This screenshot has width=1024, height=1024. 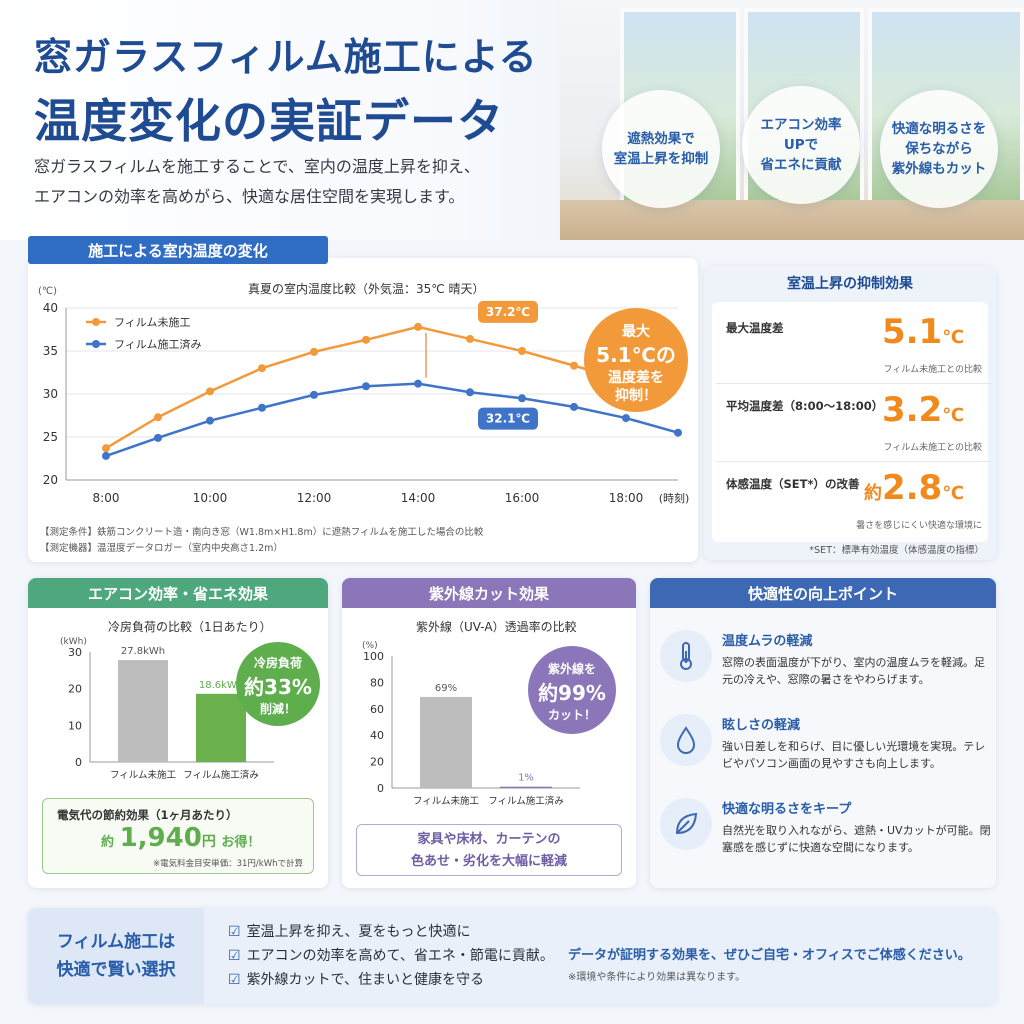 I want to click on badge-line: 最大, so click(x=636, y=331).